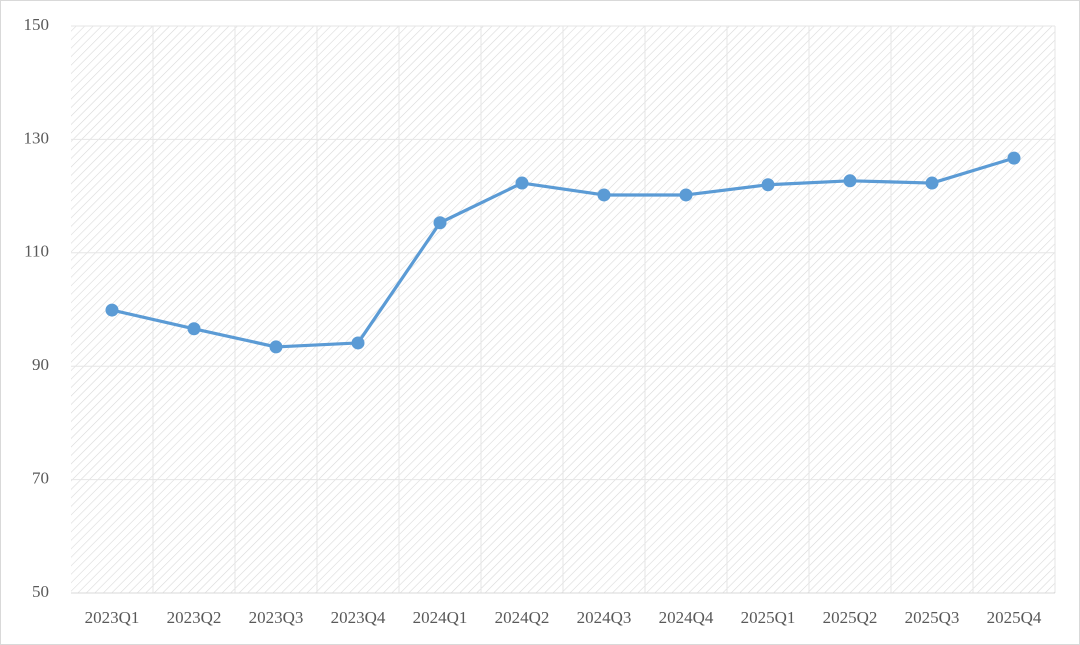 The height and width of the screenshot is (645, 1080). What do you see at coordinates (36, 251) in the screenshot?
I see `y-tick-label: 110` at bounding box center [36, 251].